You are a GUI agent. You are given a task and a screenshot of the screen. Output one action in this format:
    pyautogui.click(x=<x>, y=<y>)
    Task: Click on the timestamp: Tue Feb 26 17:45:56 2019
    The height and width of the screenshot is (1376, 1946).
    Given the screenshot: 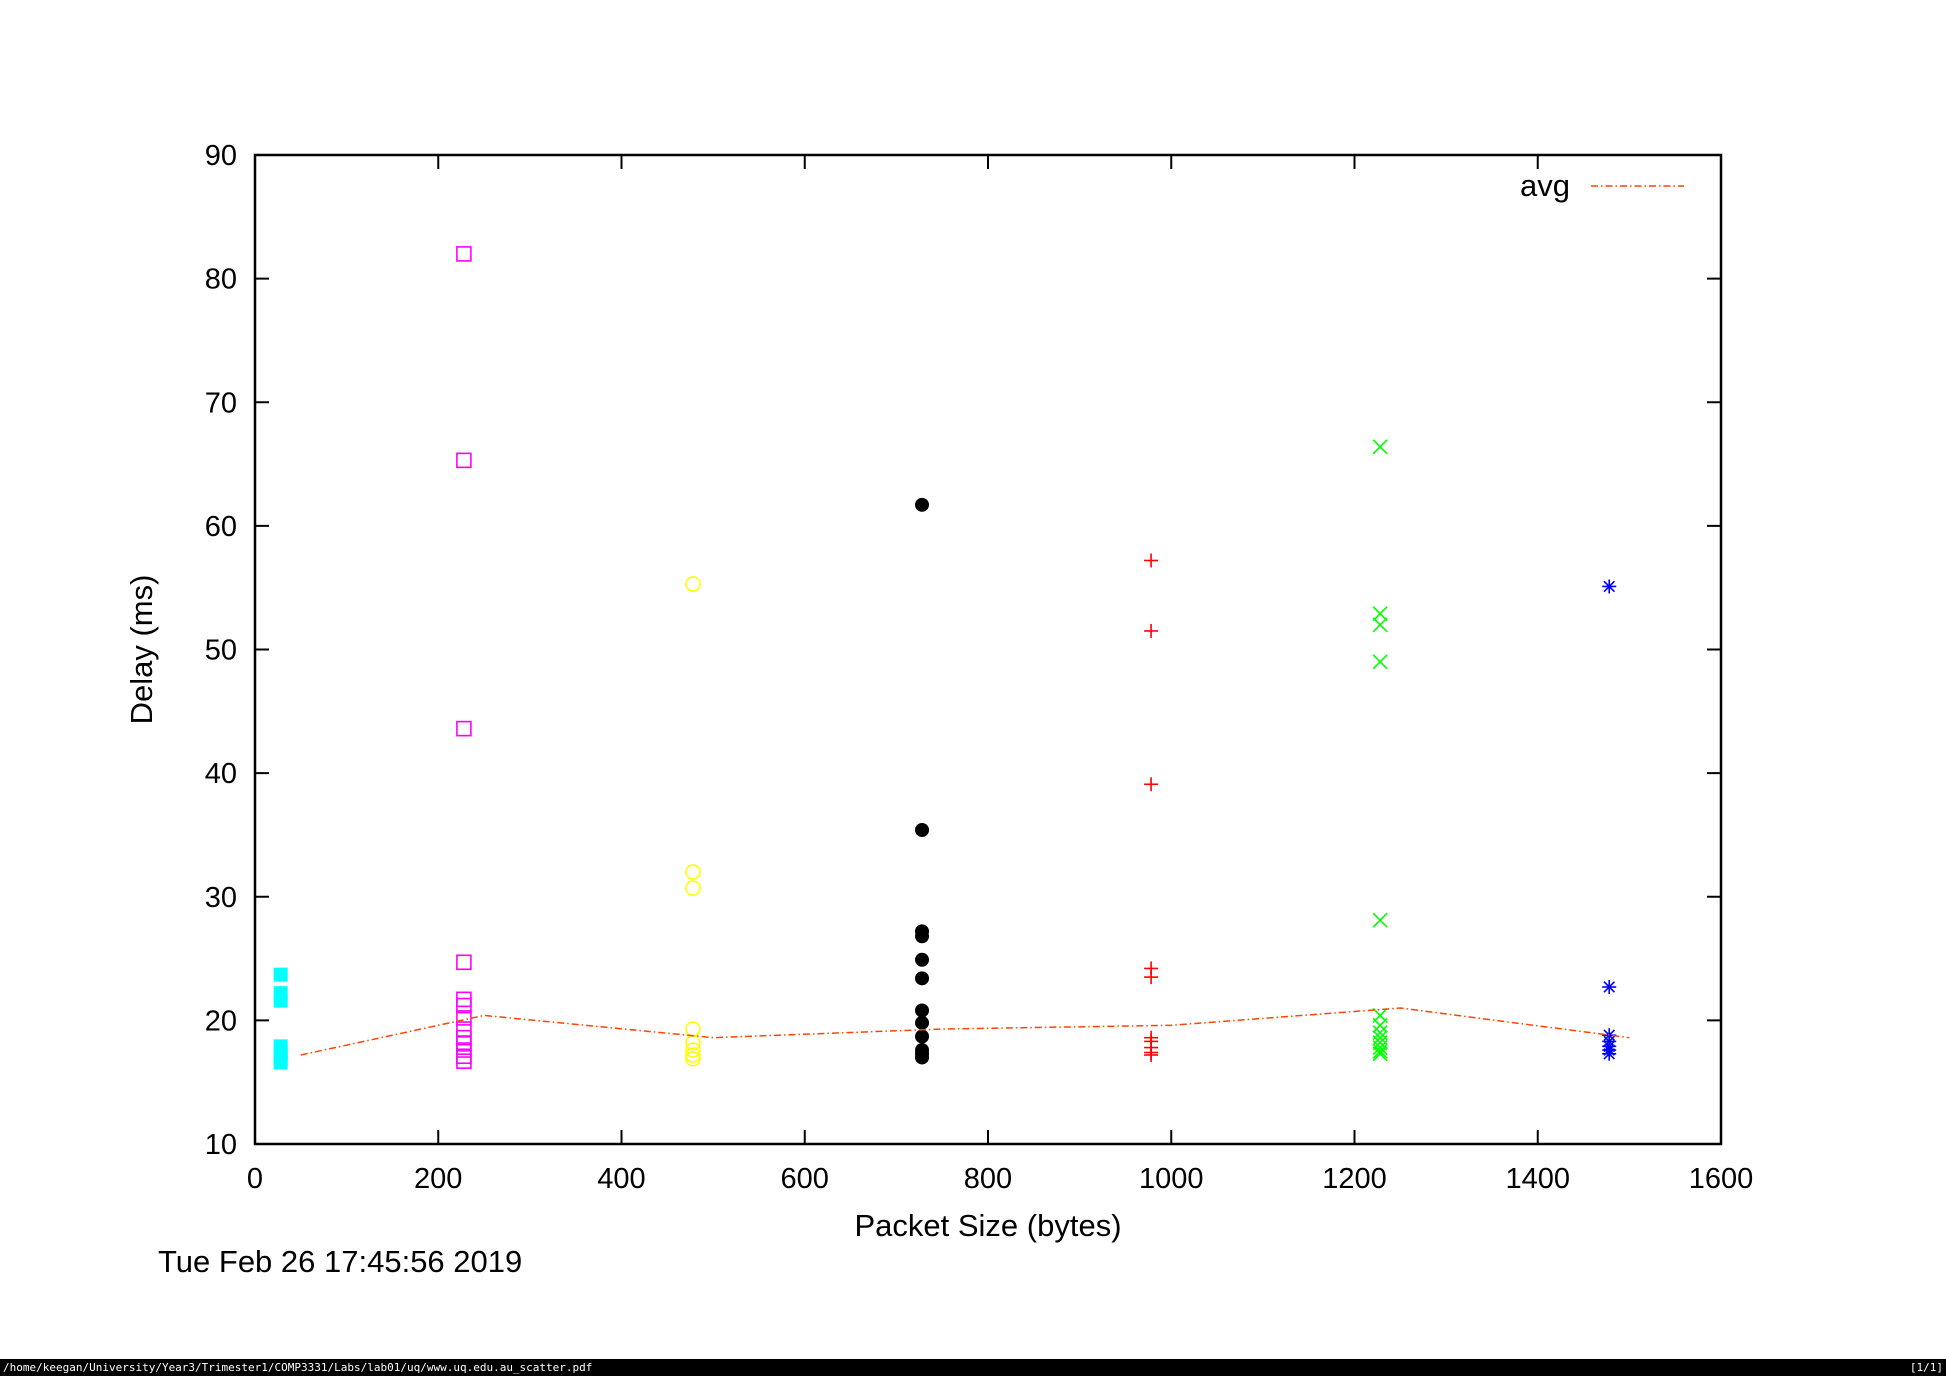 What is the action you would take?
    pyautogui.click(x=340, y=1261)
    